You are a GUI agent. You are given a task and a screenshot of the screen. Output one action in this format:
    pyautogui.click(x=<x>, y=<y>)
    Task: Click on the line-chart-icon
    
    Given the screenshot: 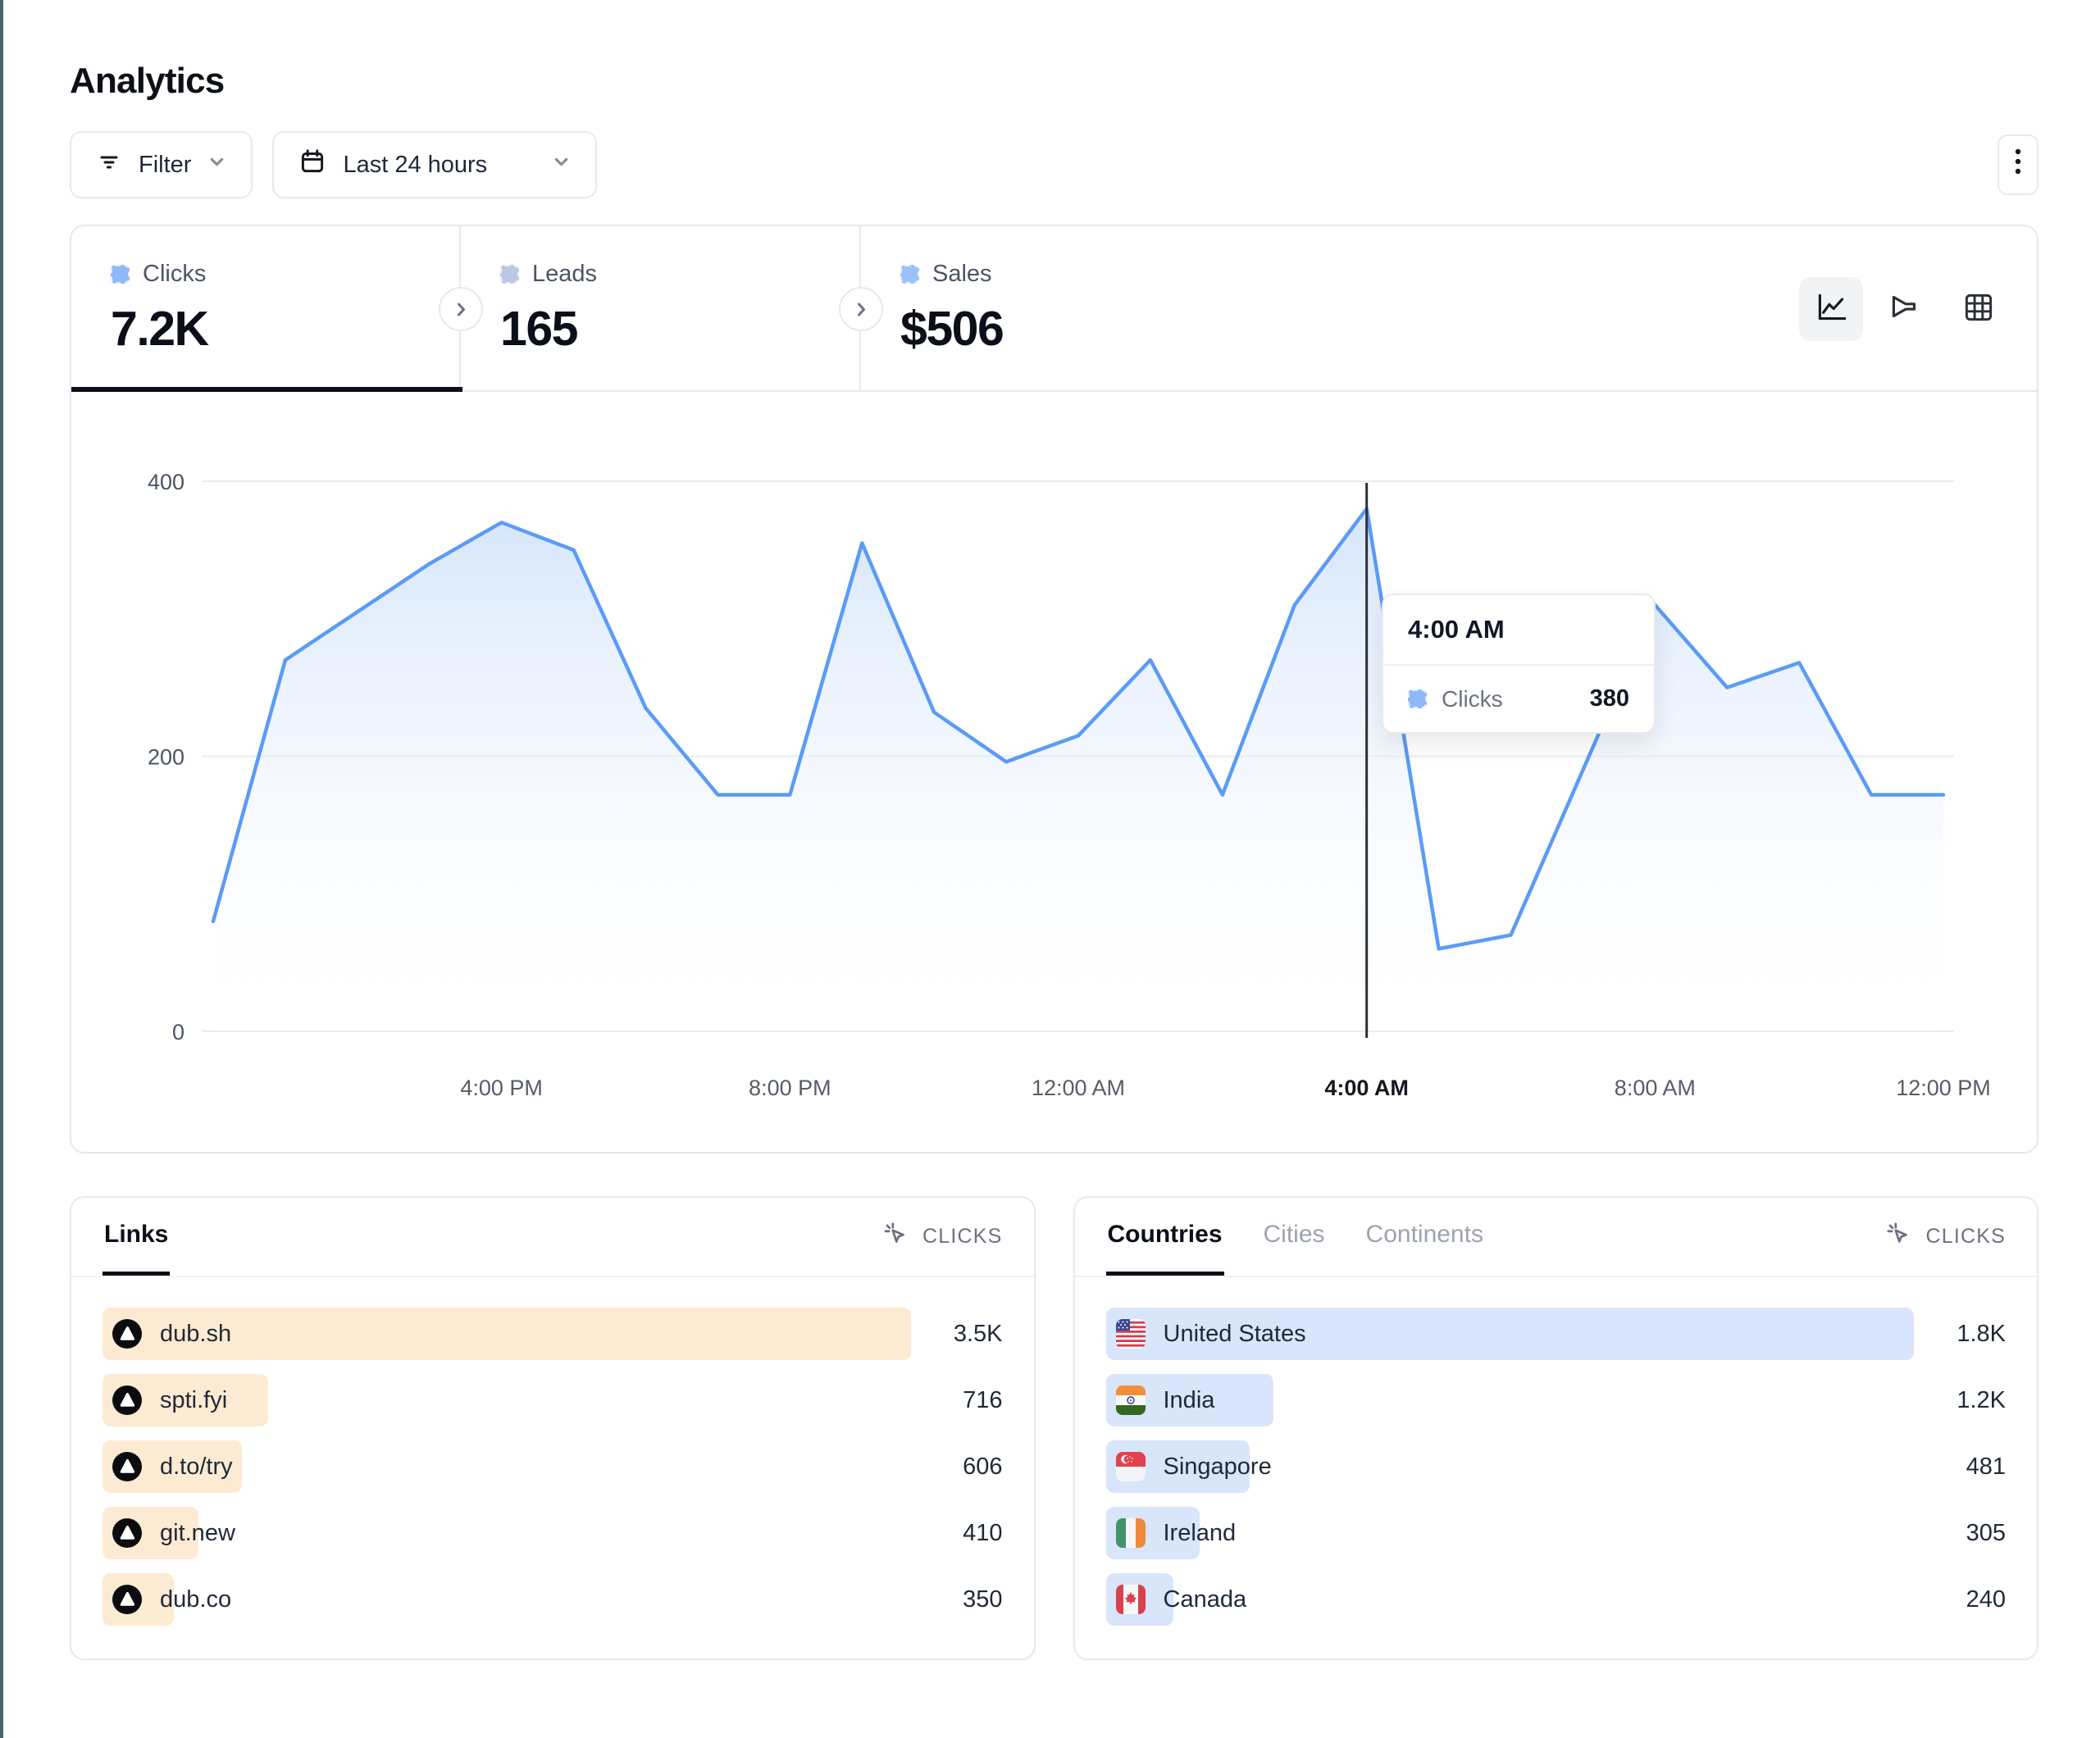 What is the action you would take?
    pyautogui.click(x=1831, y=309)
    